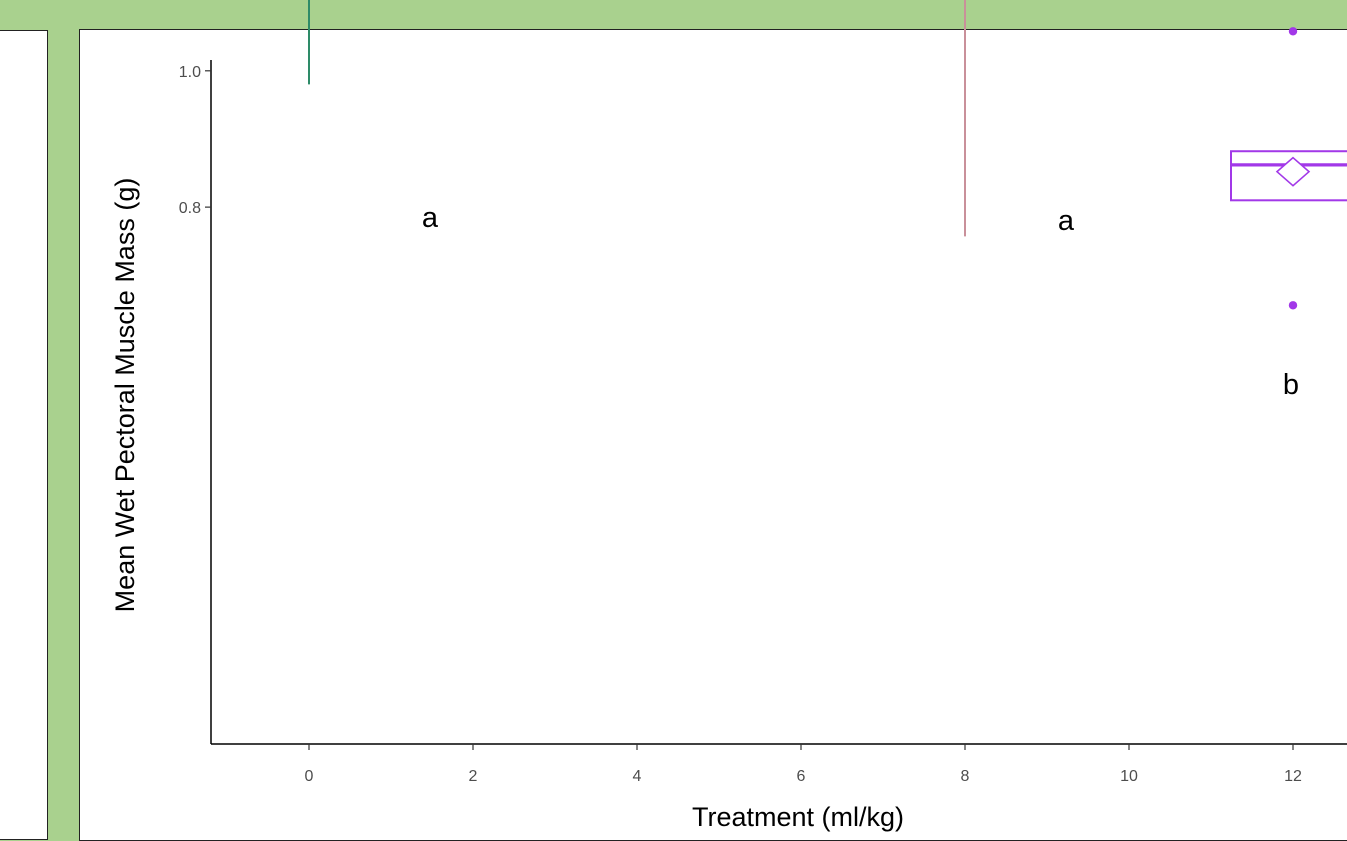  I want to click on x-tick-label: 2, so click(473, 776).